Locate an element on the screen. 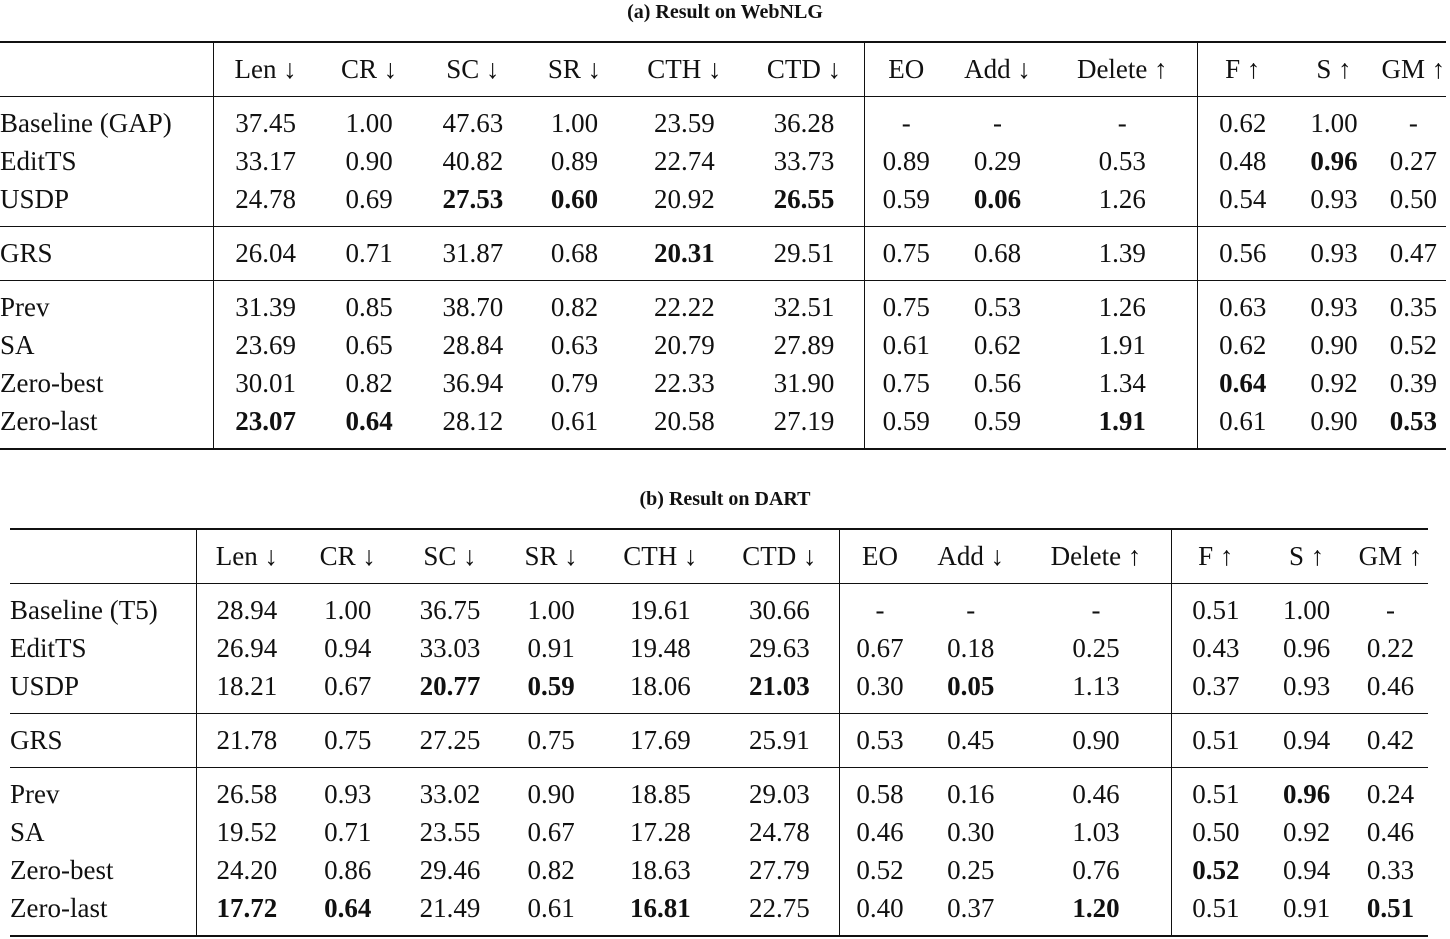 The width and height of the screenshot is (1450, 939). table-cell: 26.55 is located at coordinates (804, 203).